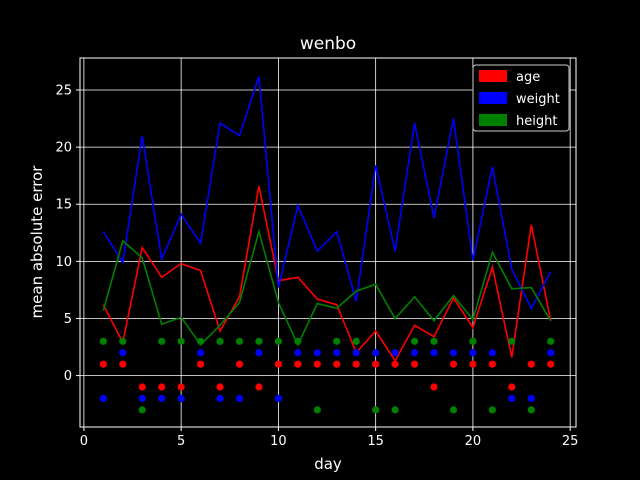  I want to click on x-axis-label: day, so click(328, 464).